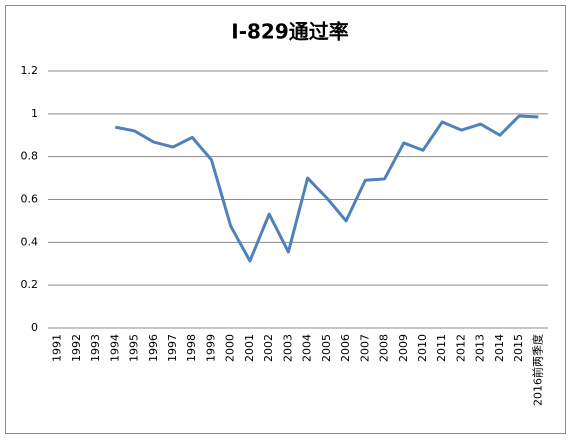  I want to click on y-tick-label: 1.2, so click(30, 70).